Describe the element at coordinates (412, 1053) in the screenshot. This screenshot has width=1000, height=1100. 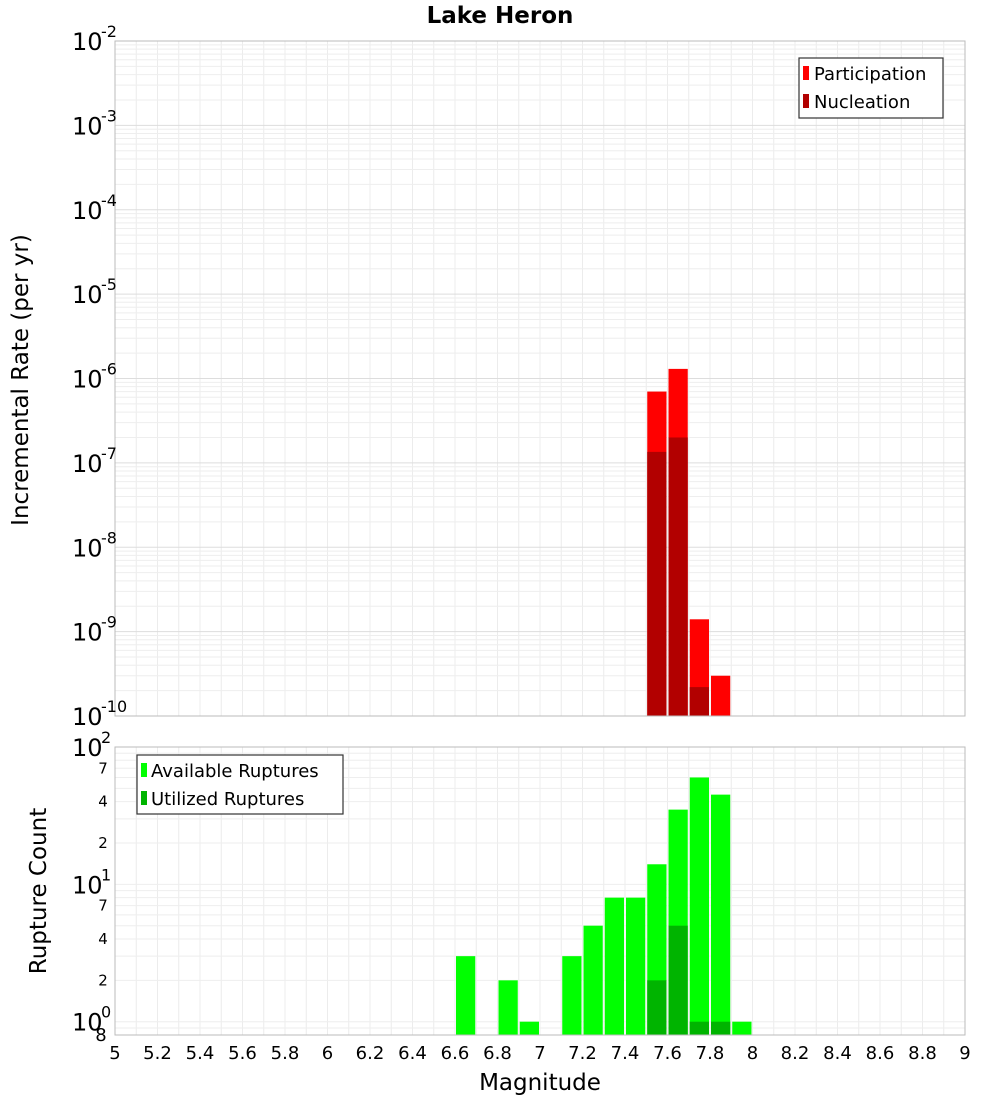
I see `x-tick-label: 6.4` at that location.